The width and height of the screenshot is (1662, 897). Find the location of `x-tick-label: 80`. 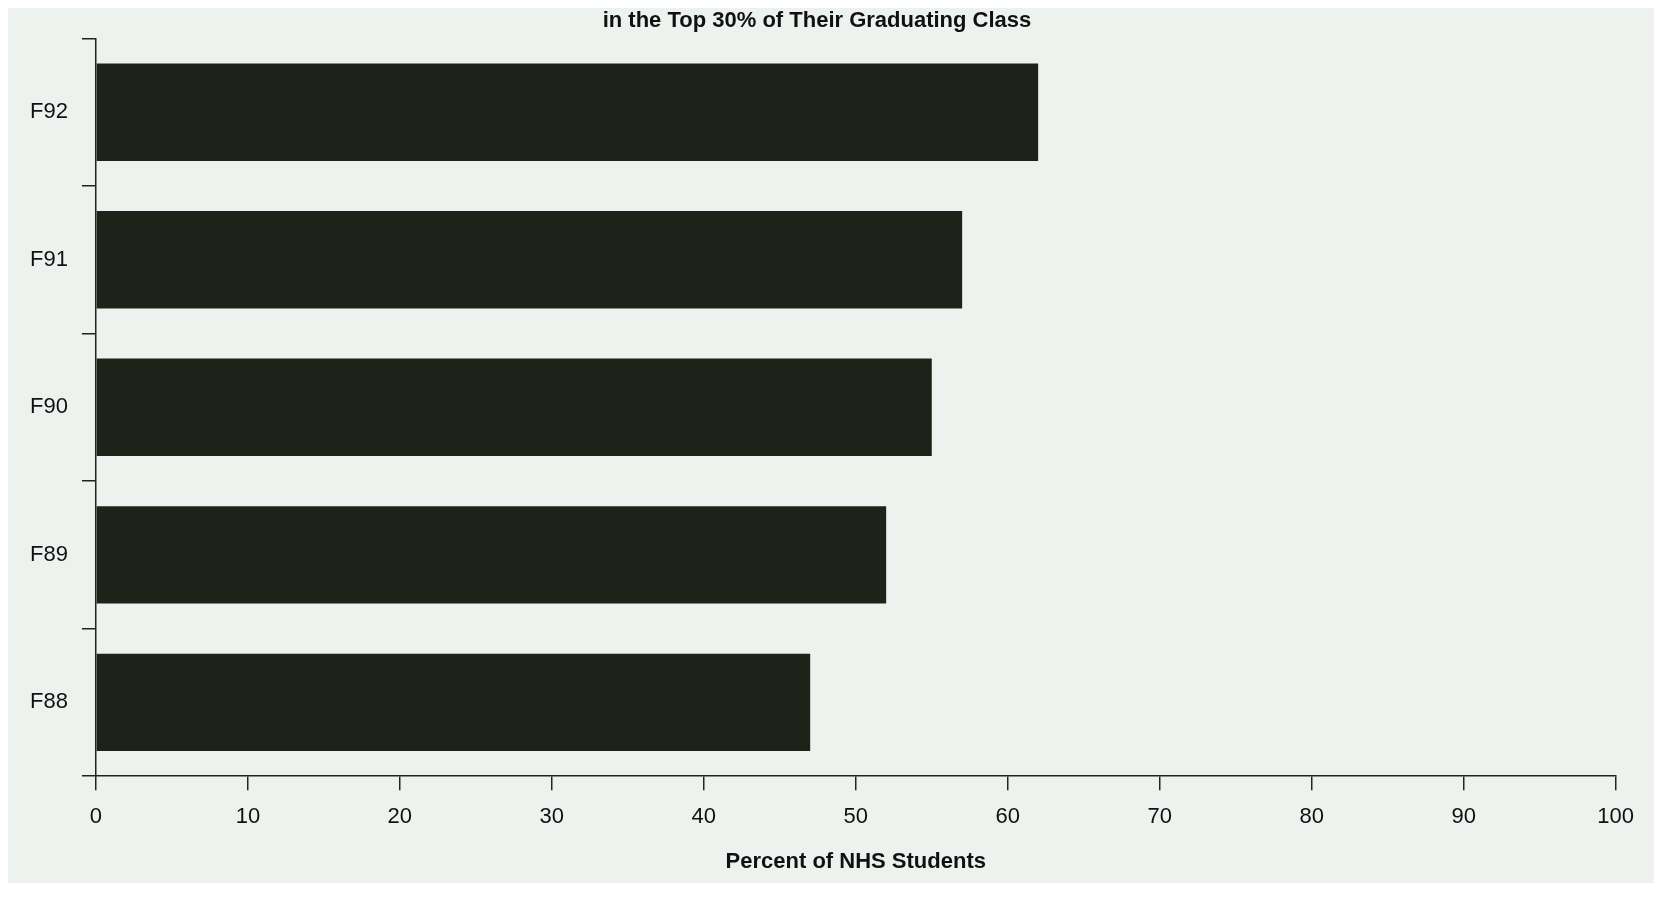

x-tick-label: 80 is located at coordinates (1311, 816).